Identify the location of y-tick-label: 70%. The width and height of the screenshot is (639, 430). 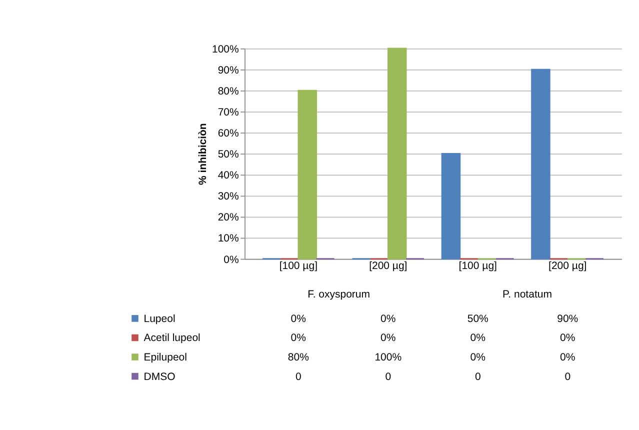
(228, 112).